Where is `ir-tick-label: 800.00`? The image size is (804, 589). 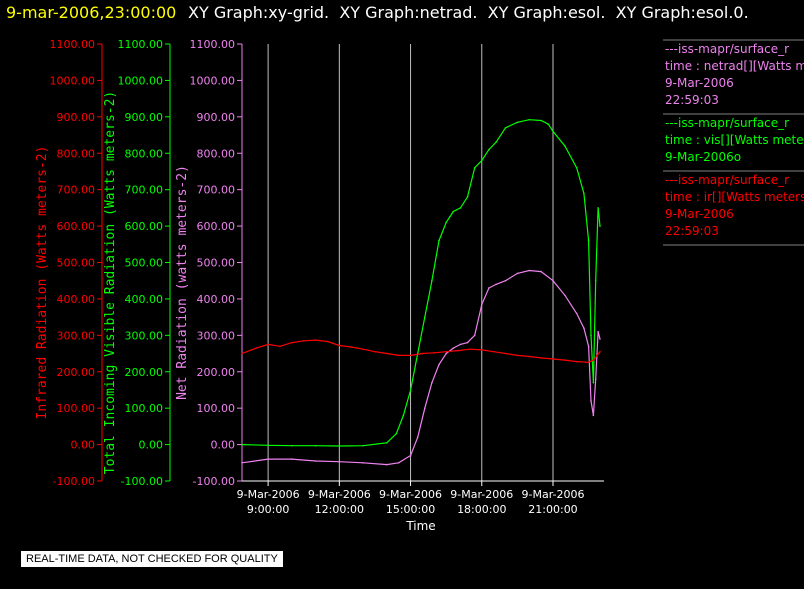 ir-tick-label: 800.00 is located at coordinates (76, 153).